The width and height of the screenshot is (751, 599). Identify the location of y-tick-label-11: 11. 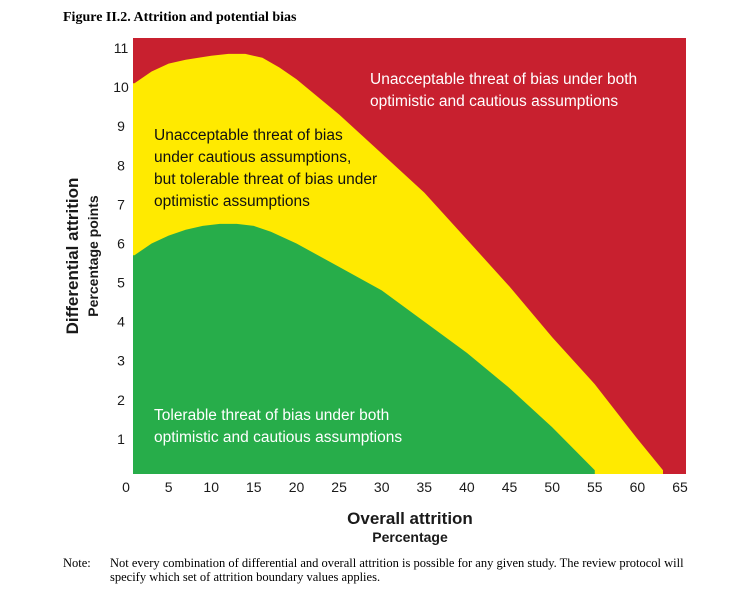
(121, 48).